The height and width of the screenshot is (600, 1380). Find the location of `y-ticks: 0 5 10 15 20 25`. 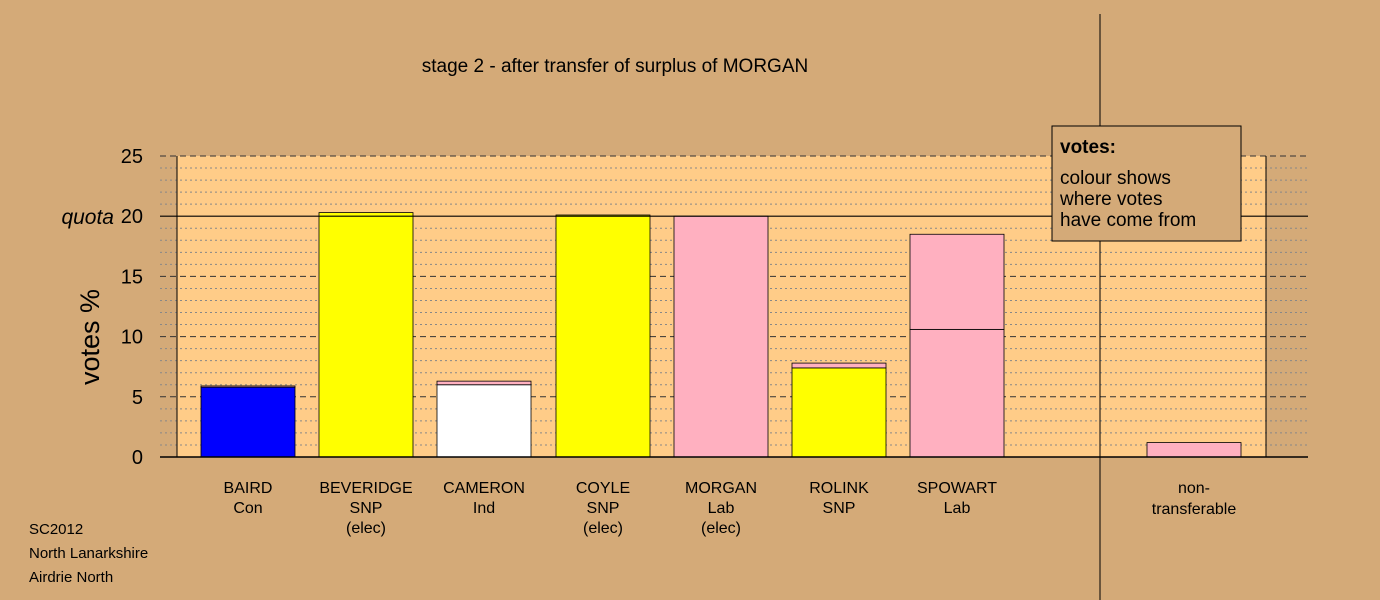

y-ticks: 0 5 10 15 20 25 is located at coordinates (132, 307).